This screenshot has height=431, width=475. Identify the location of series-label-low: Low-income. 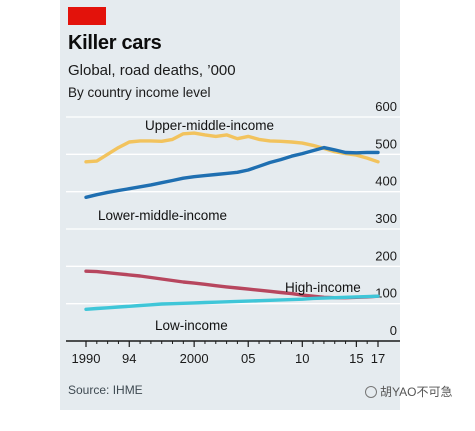
(191, 325).